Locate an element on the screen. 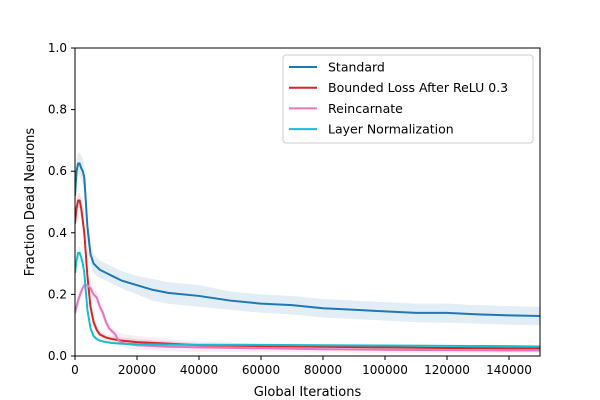 This screenshot has width=600, height=400. legend-label: Reincarnate is located at coordinates (365, 108).